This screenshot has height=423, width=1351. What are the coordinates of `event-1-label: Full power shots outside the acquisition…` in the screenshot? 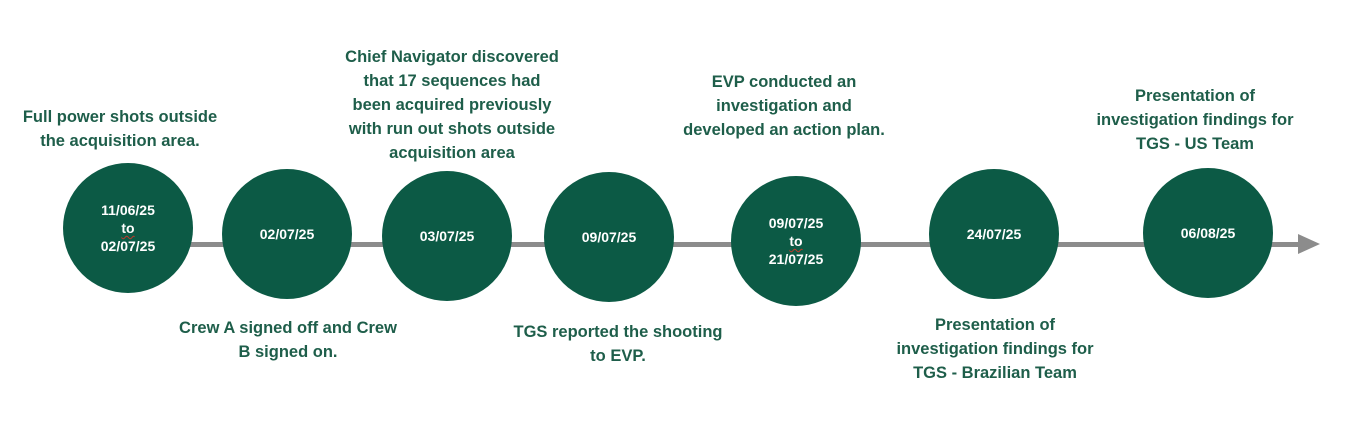 It's located at (120, 129).